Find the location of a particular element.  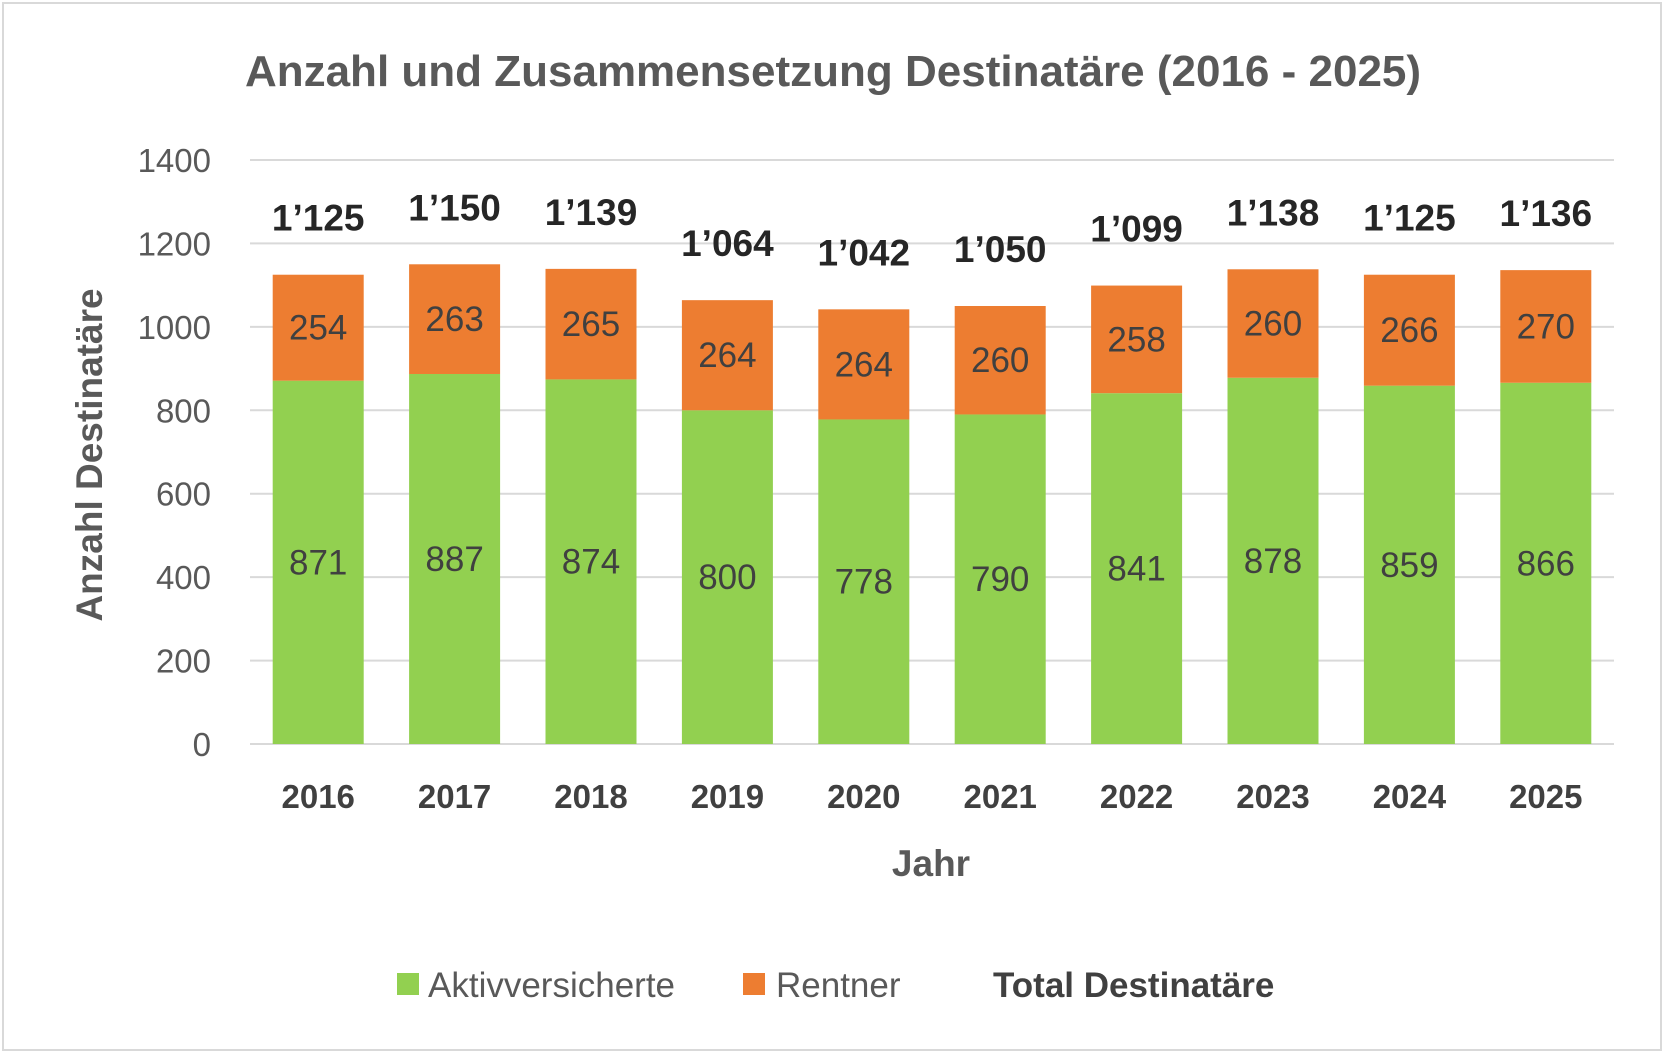

y-tick-label: 800 is located at coordinates (183, 410).